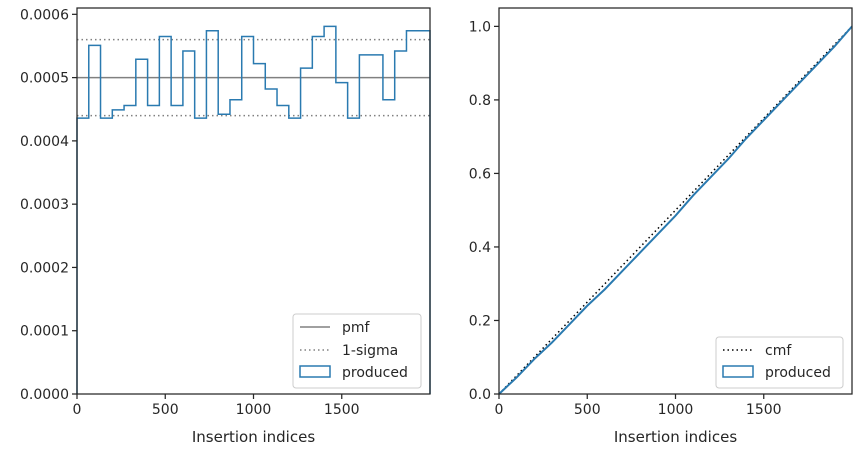  I want to click on right-y-tick-label: 0.2, so click(480, 321).